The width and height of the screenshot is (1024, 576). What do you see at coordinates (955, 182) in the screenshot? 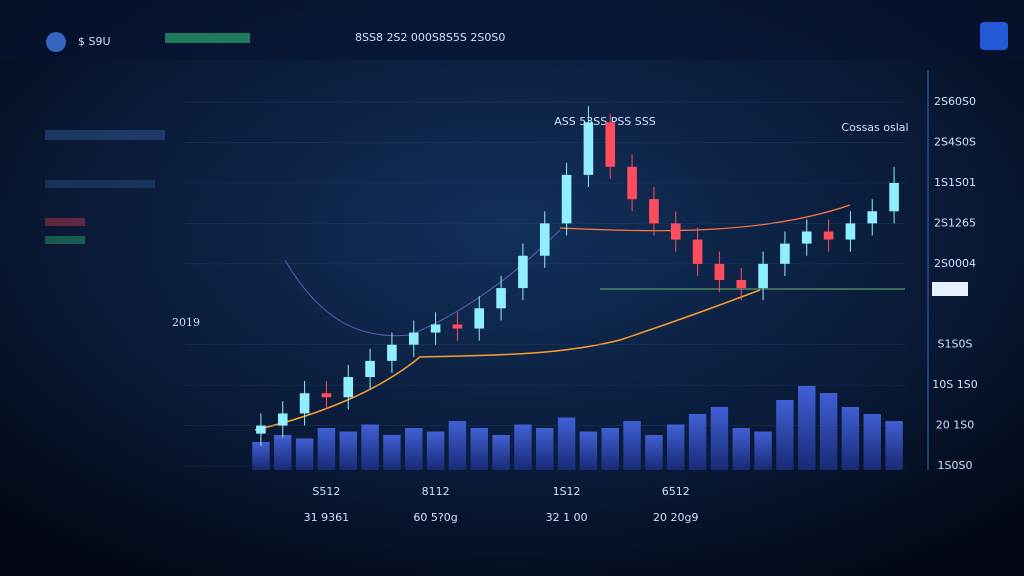
I see `y-tick-label: 1S1S01` at bounding box center [955, 182].